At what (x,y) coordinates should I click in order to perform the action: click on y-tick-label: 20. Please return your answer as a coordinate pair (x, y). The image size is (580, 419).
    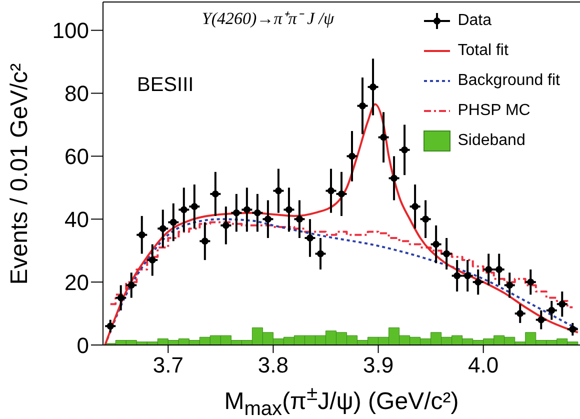
    Looking at the image, I should click on (76, 282).